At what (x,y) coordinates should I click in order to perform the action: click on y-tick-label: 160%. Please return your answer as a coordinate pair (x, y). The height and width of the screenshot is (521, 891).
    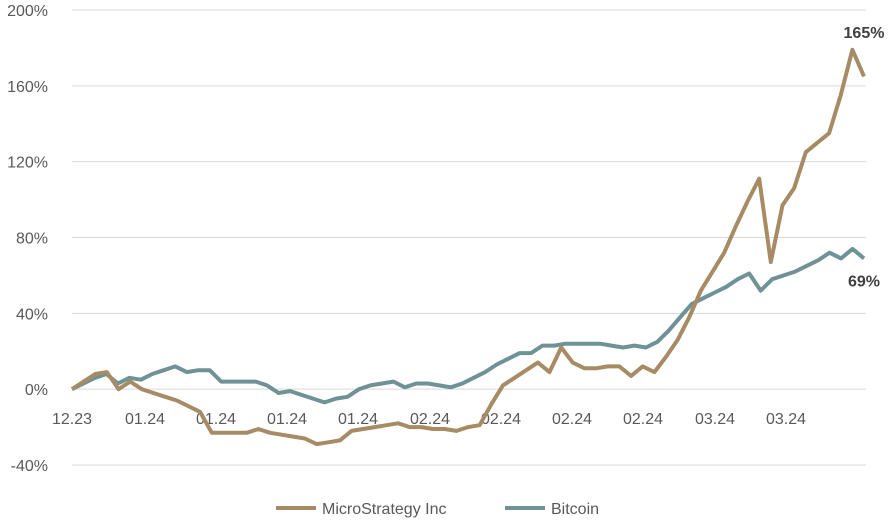
    Looking at the image, I should click on (27, 87).